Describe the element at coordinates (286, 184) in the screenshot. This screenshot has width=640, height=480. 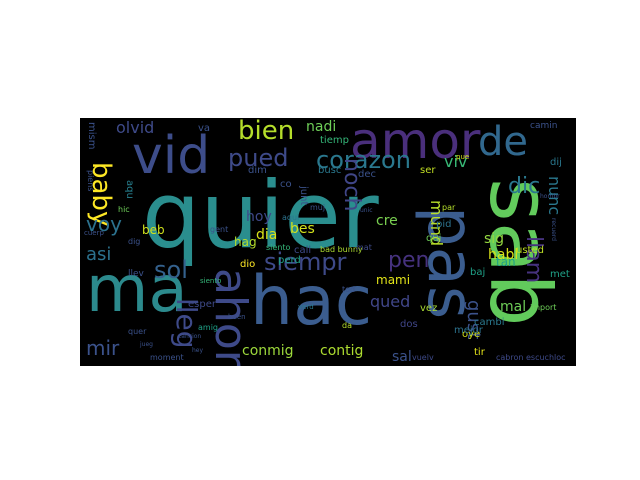
I see `word: co` at that location.